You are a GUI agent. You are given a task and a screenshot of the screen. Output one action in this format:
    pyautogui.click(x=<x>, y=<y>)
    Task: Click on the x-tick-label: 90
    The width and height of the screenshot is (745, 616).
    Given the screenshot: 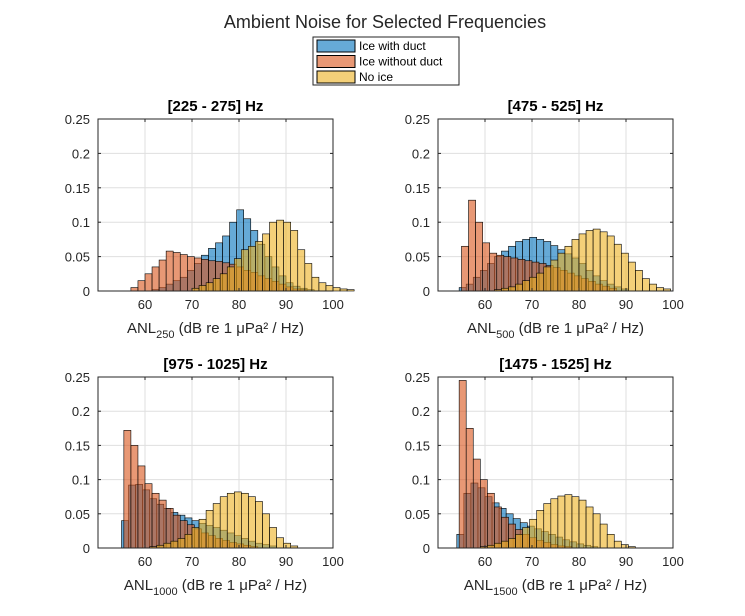 What is the action you would take?
    pyautogui.click(x=286, y=304)
    